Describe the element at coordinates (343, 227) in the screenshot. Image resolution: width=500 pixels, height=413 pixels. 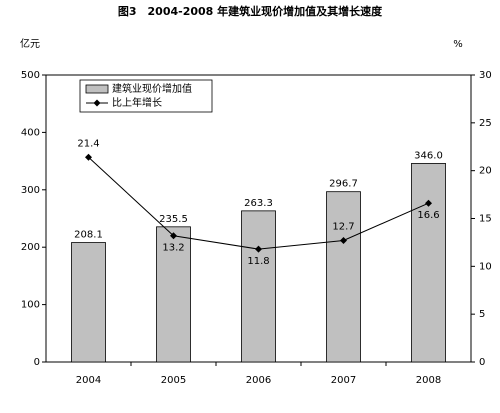
I see `line-value-label: 12.7` at that location.